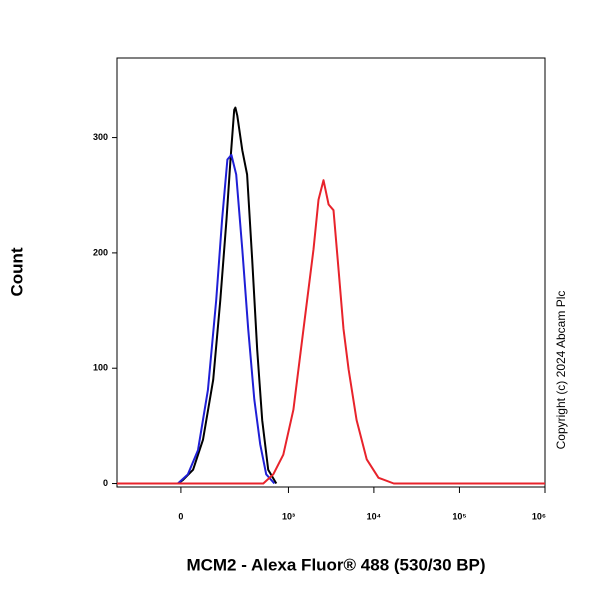 Image resolution: width=600 pixels, height=600 pixels. What do you see at coordinates (100, 368) in the screenshot?
I see `y-tick-label: 100` at bounding box center [100, 368].